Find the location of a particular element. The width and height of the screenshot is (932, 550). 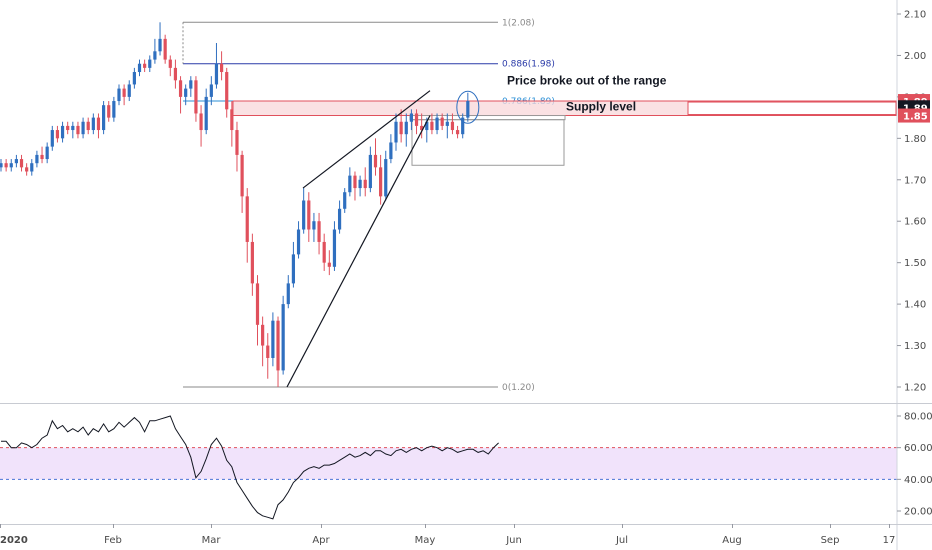

rsi-line is located at coordinates (250, 467).